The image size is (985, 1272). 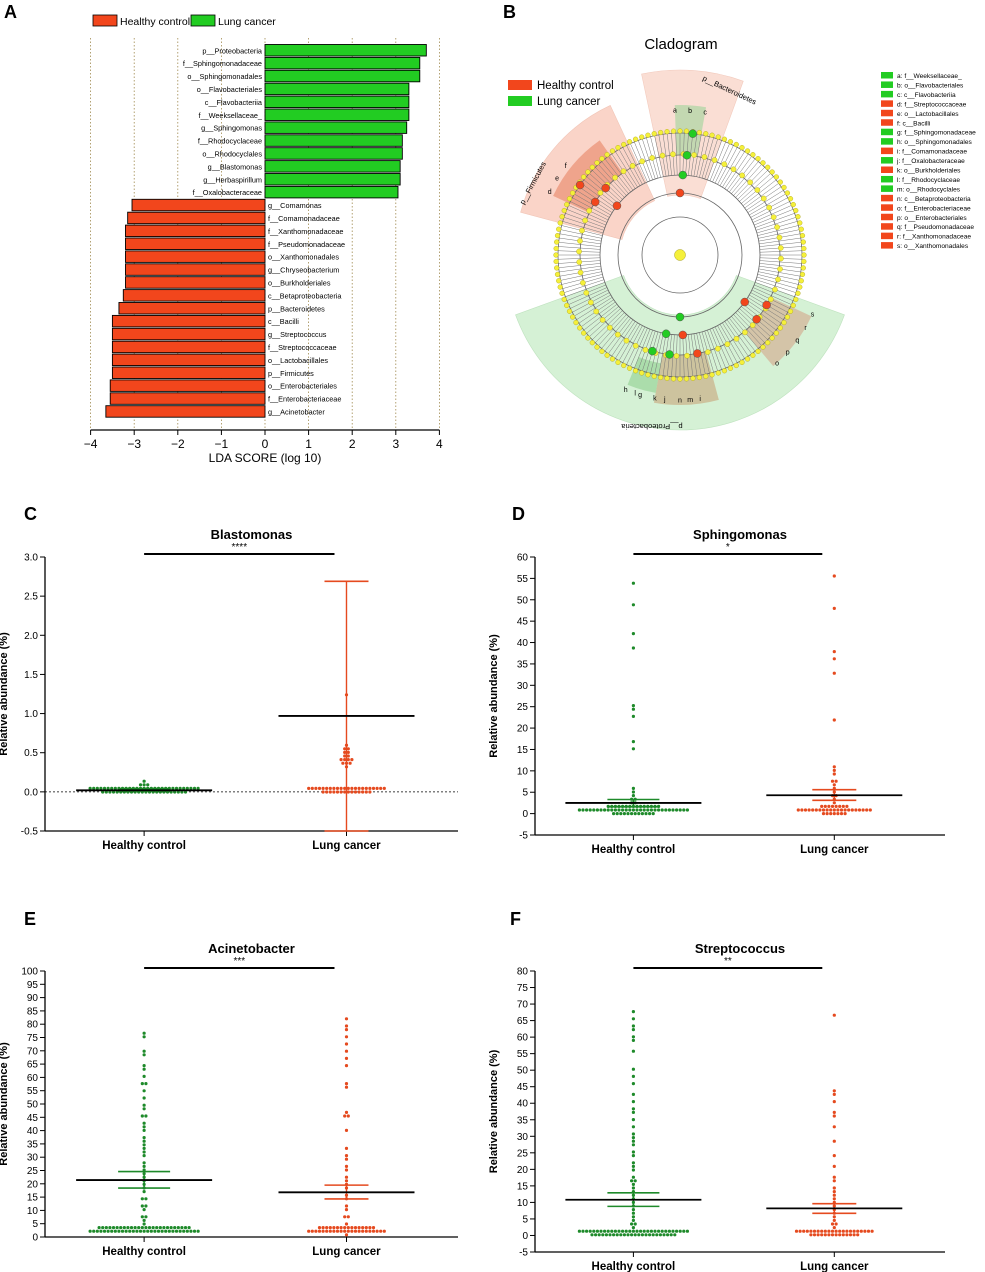 I want to click on bar-f__Weeksellaceae_, so click(x=337, y=114).